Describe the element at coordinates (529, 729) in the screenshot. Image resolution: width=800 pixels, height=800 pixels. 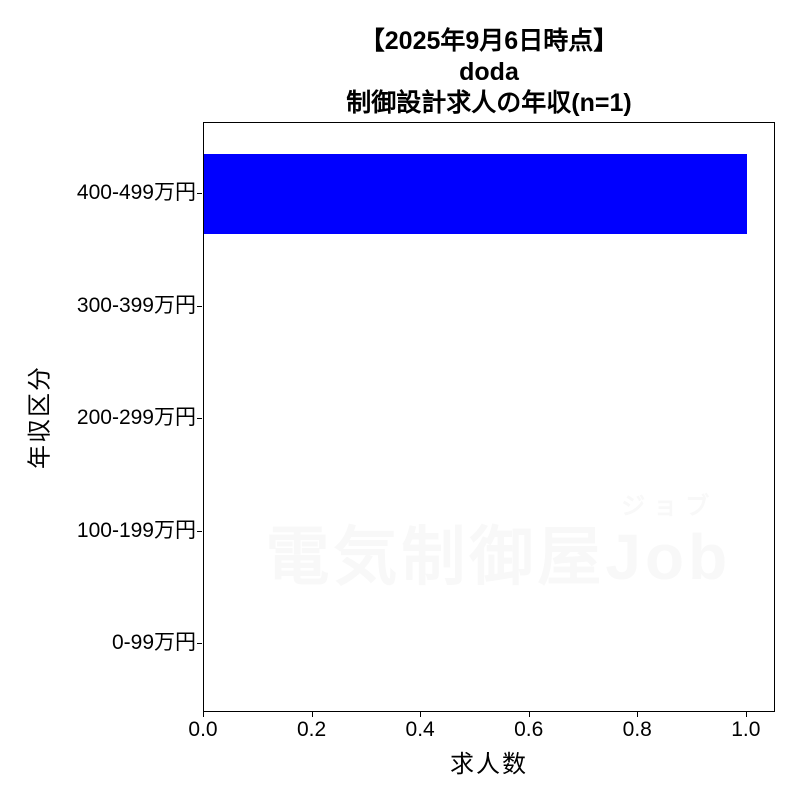
I see `x-tick-label: 0.6` at that location.